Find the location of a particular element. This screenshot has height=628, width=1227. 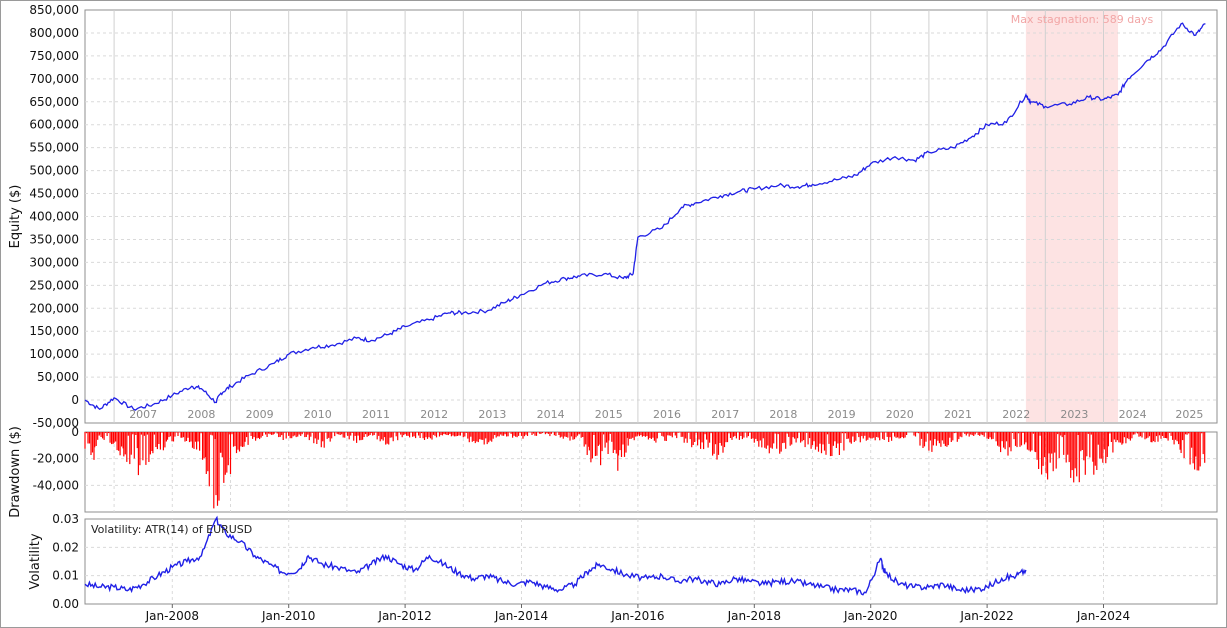

equity-y-tick-label: 50,000 is located at coordinates (58, 377).